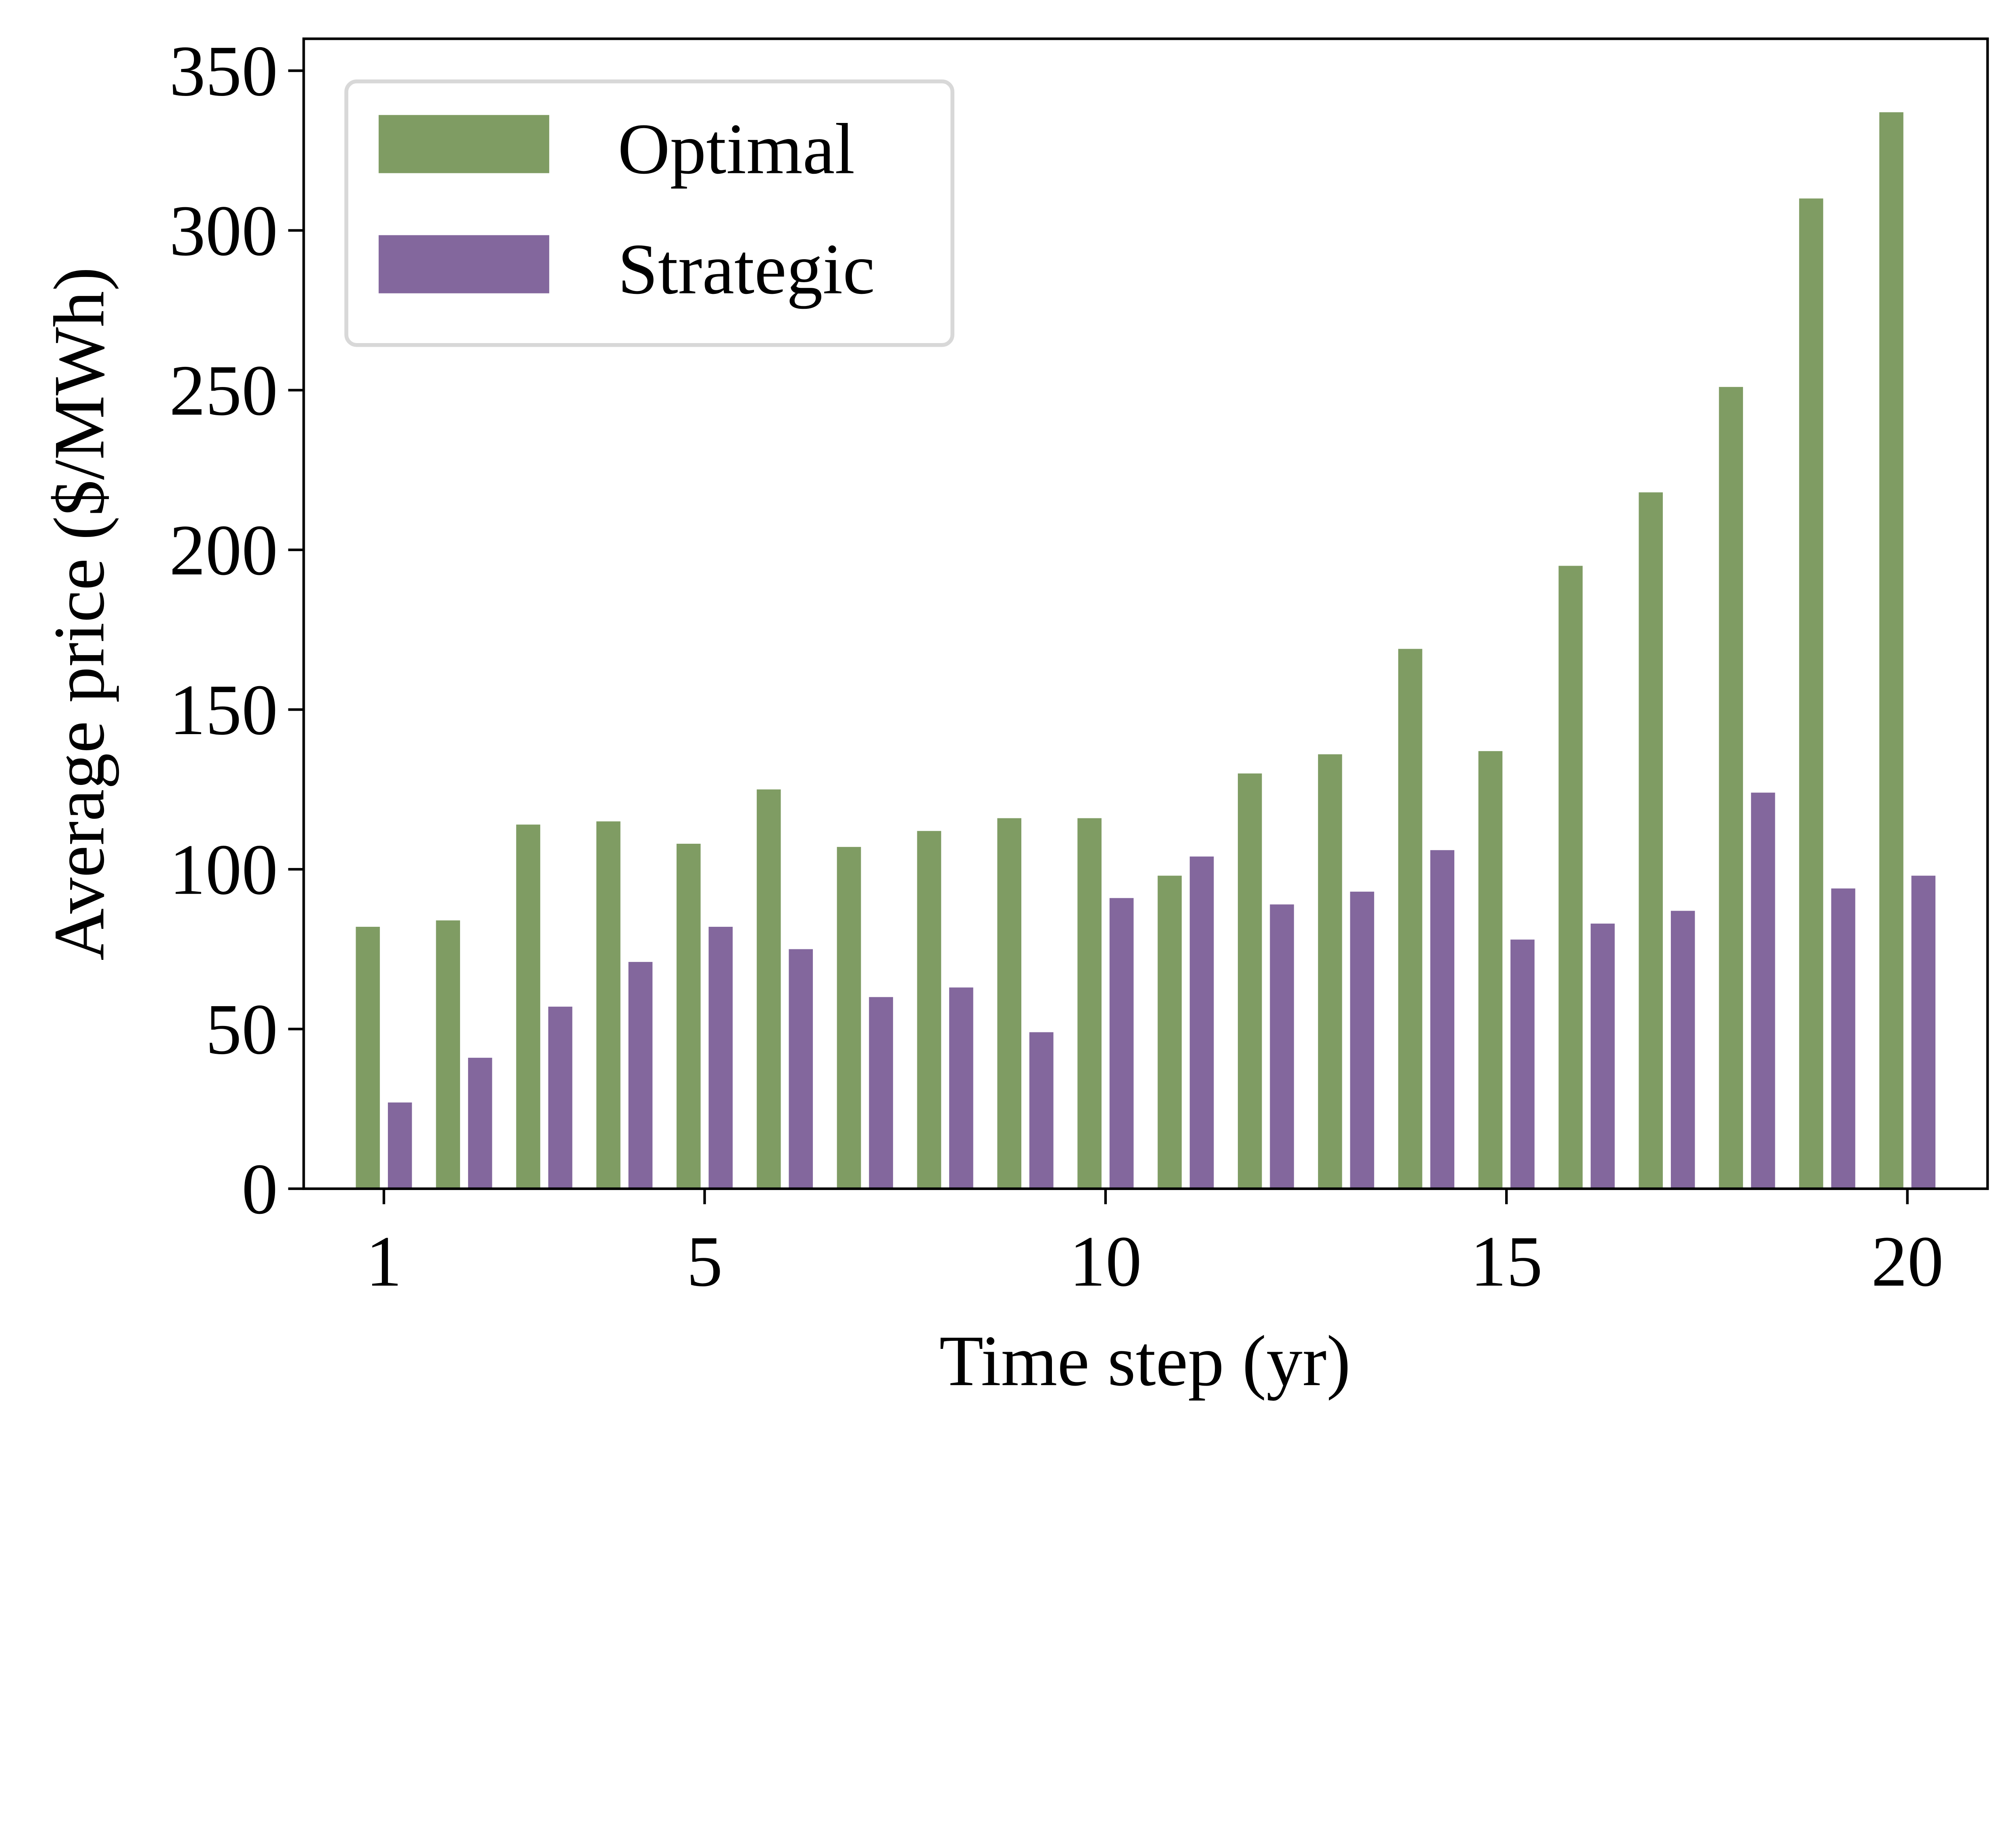  What do you see at coordinates (1506, 1261) in the screenshot?
I see `x-tick-label: 15` at bounding box center [1506, 1261].